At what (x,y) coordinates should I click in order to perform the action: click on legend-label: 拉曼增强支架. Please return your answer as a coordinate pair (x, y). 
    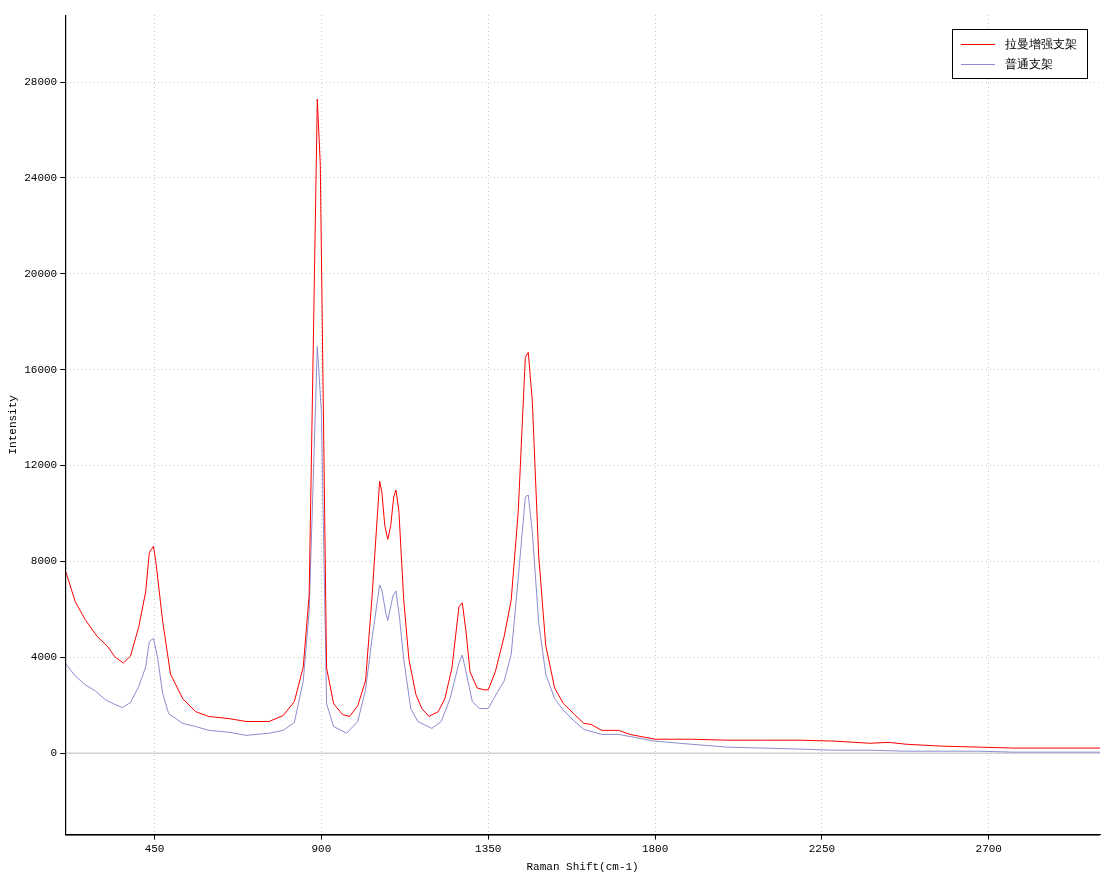
    Looking at the image, I should click on (1041, 44).